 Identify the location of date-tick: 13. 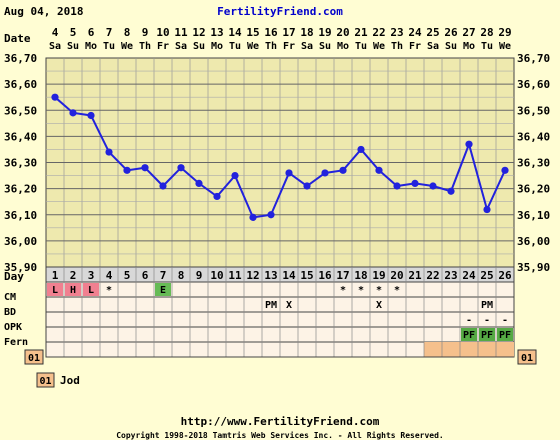
(216, 32).